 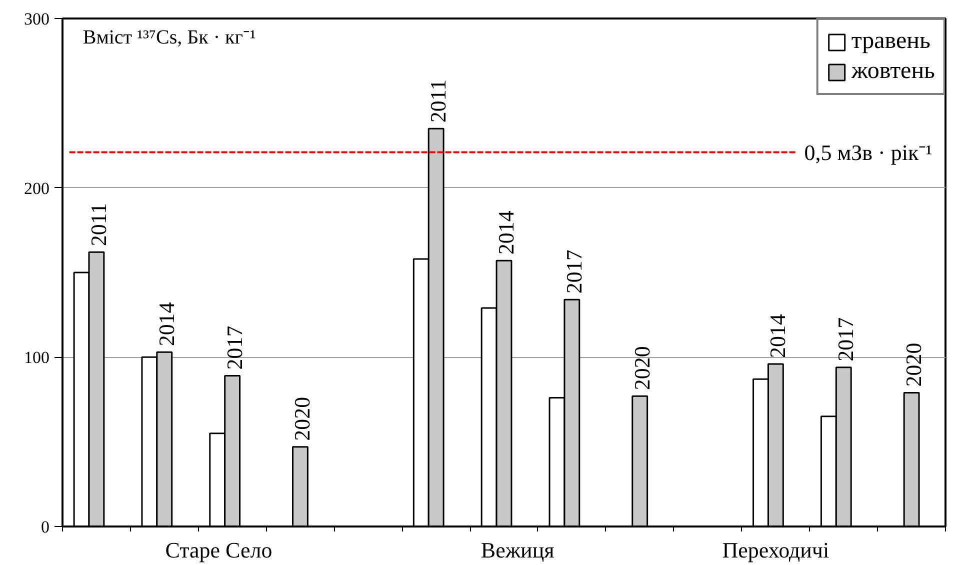 I want to click on legend-label: травень, so click(x=890, y=41).